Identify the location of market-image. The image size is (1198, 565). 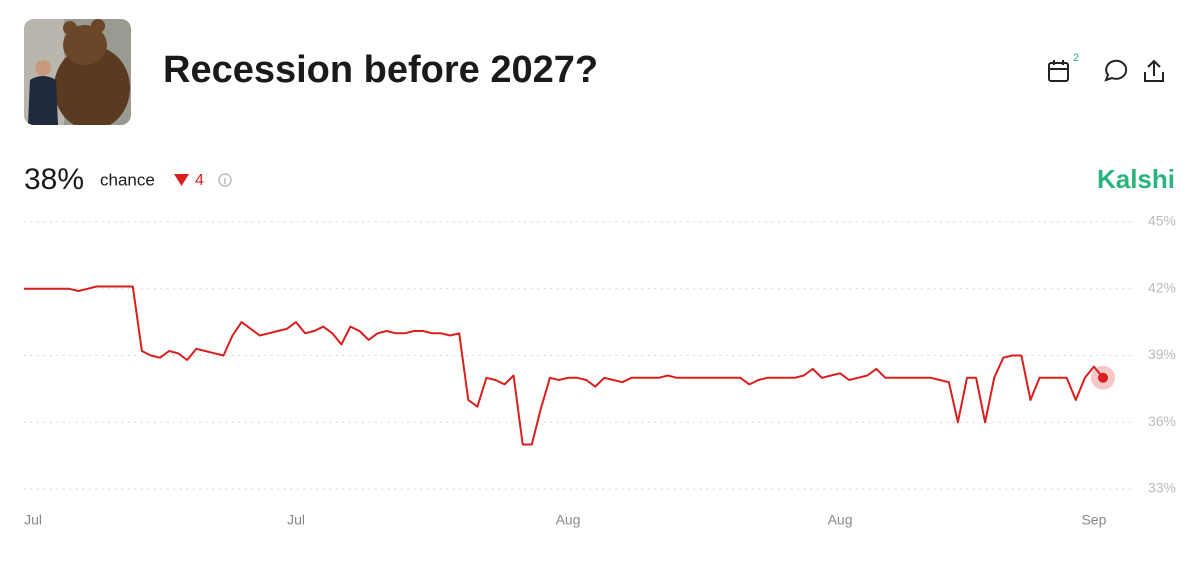
(77, 72).